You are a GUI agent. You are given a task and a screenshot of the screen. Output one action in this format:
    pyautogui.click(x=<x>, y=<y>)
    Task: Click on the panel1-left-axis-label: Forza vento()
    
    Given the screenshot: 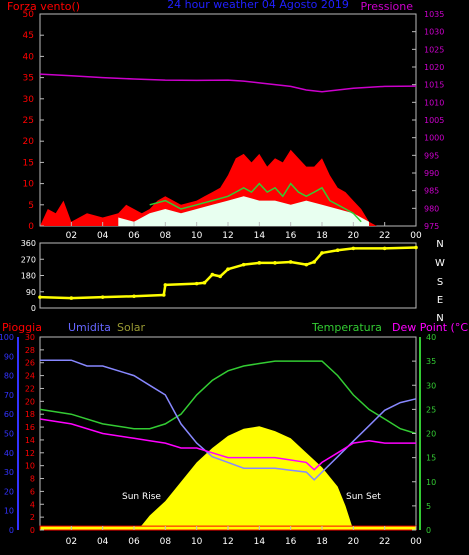 What is the action you would take?
    pyautogui.click(x=43, y=6)
    